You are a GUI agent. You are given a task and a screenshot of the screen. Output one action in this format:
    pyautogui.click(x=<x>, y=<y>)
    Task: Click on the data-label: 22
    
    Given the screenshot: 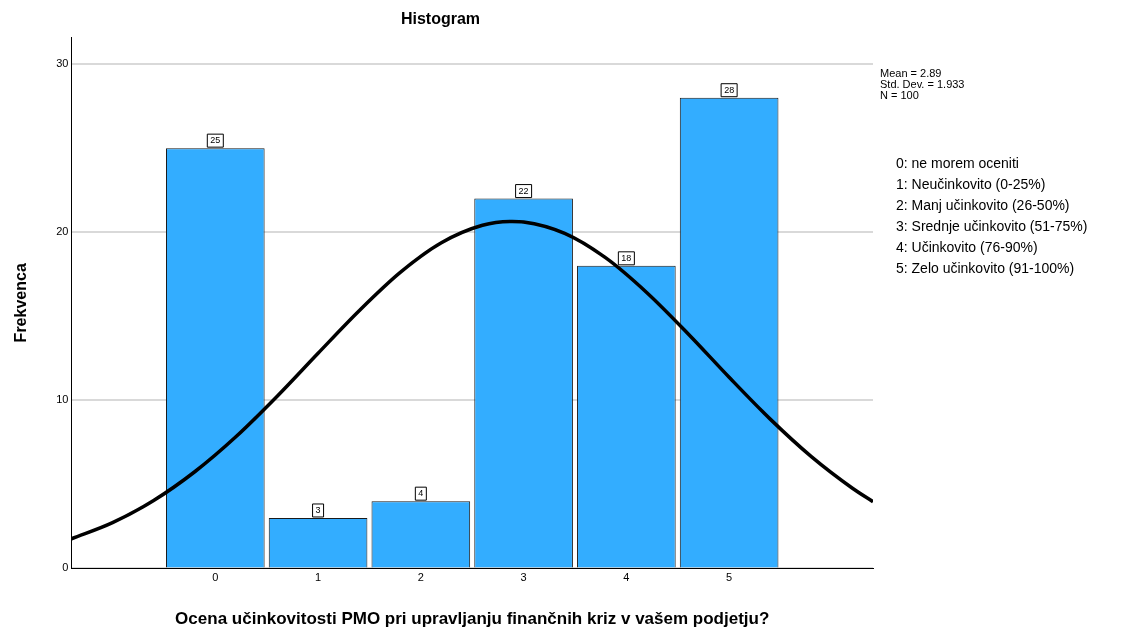 What is the action you would take?
    pyautogui.click(x=523, y=190)
    